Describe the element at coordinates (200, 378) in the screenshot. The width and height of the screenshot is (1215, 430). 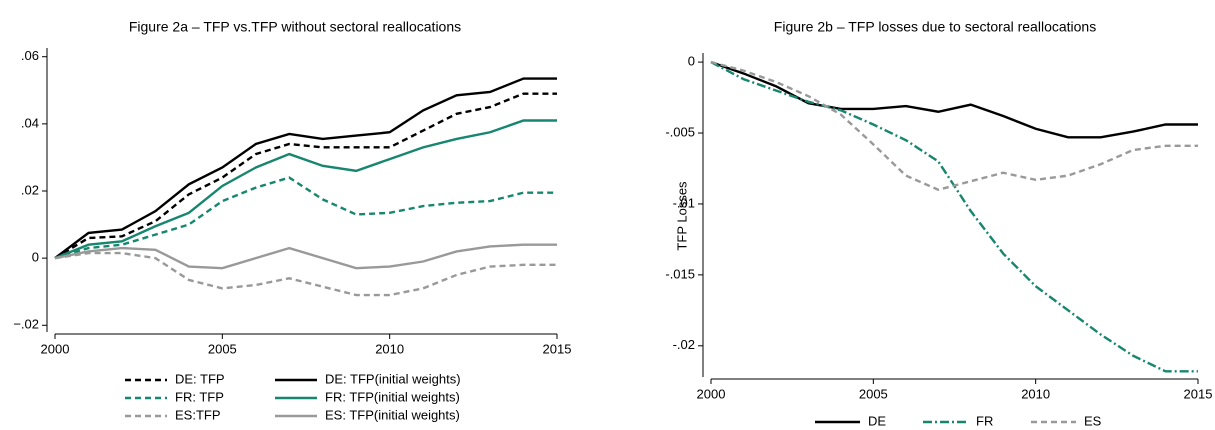
I see `legend-label: DE: TFP` at that location.